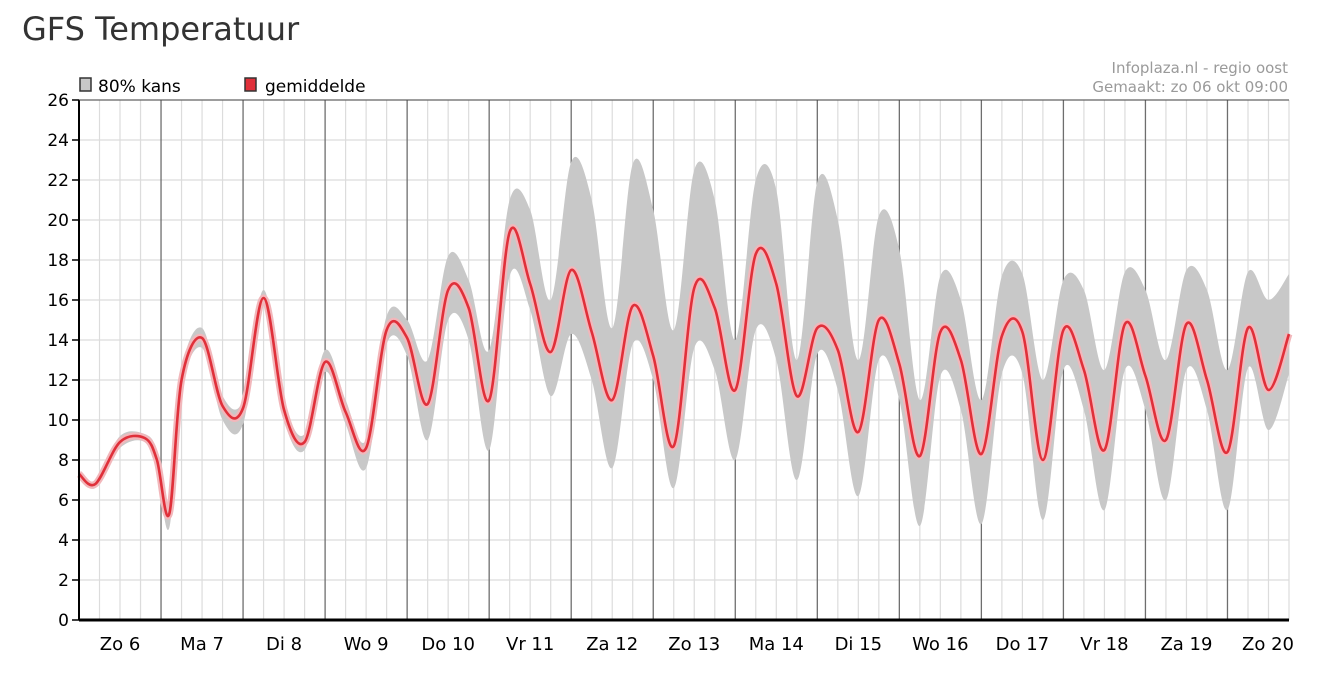 The height and width of the screenshot is (683, 1331). Describe the element at coordinates (859, 644) in the screenshot. I see `x-day-label: Di 15` at that location.